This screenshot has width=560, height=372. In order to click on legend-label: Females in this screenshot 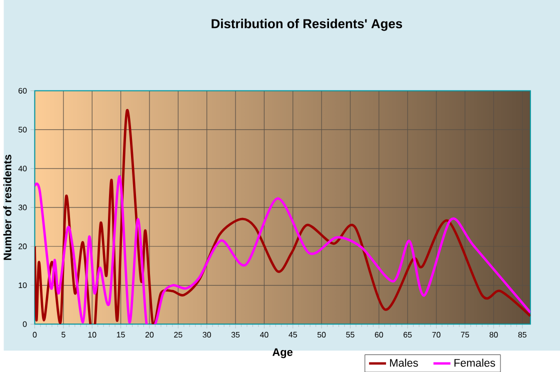, I will do `click(475, 362)`.